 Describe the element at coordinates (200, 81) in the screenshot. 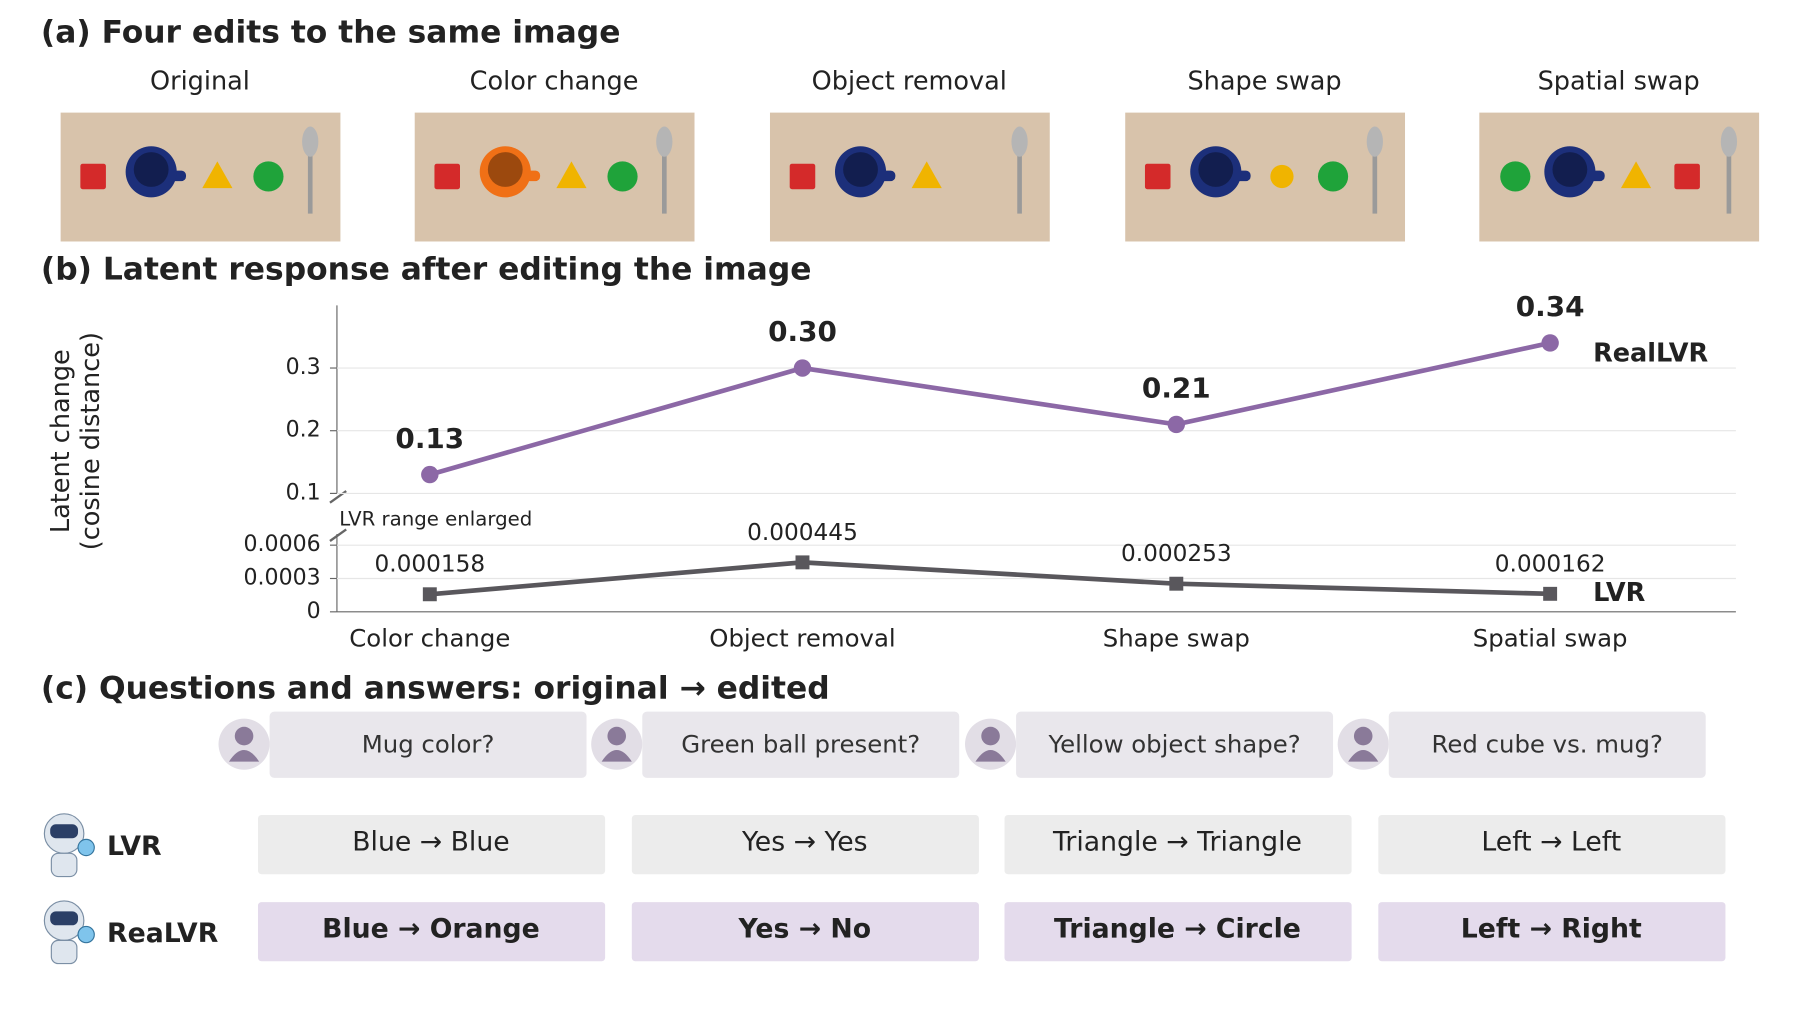

I see `image-caption: Original` at that location.